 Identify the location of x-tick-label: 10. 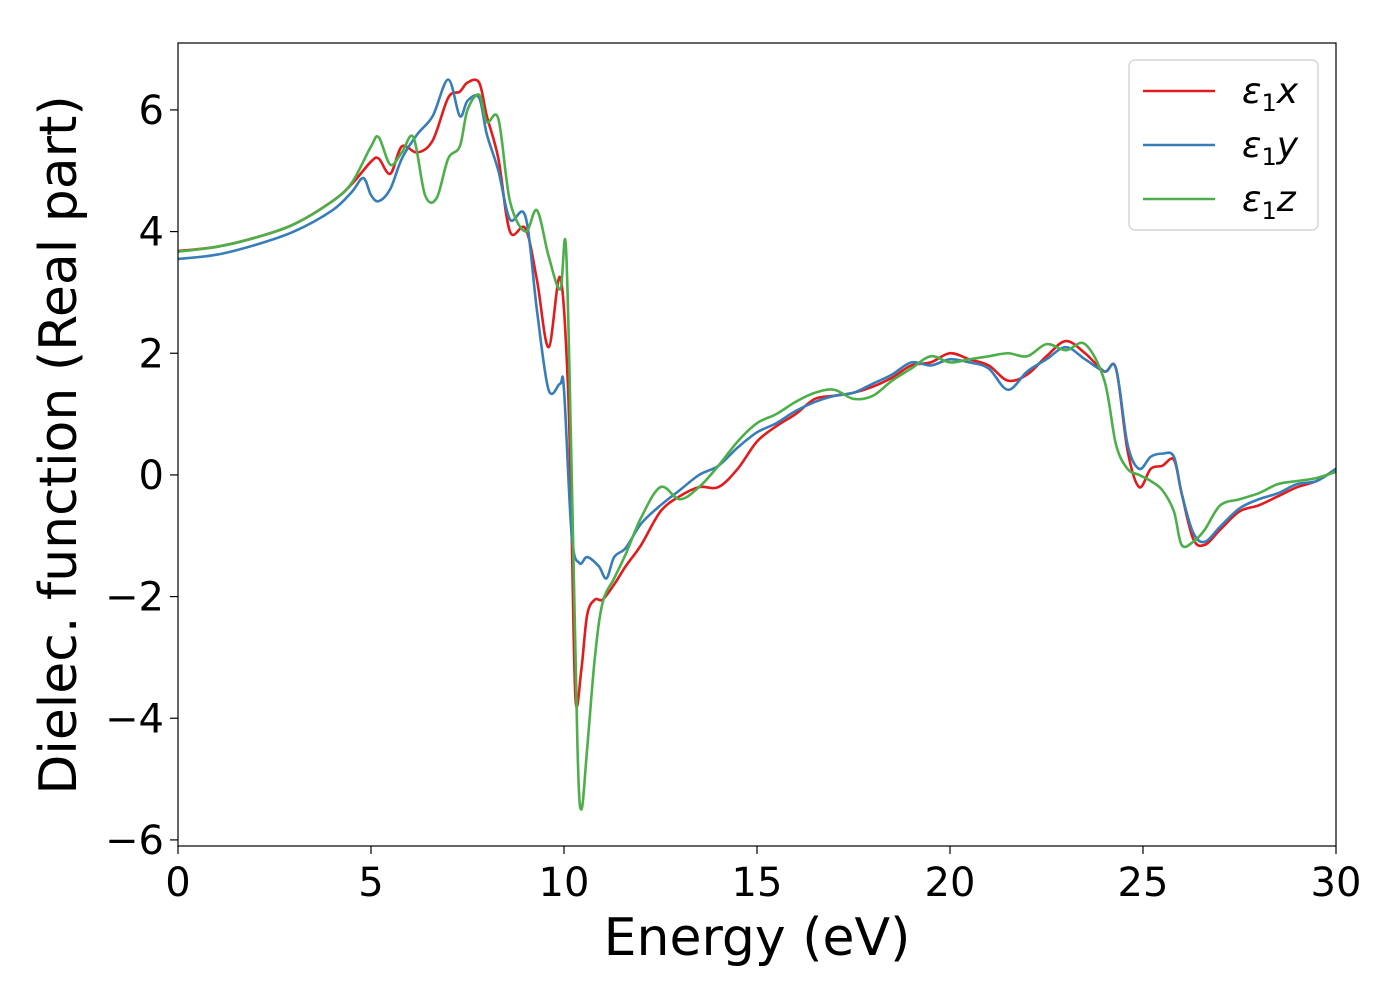
(564, 883).